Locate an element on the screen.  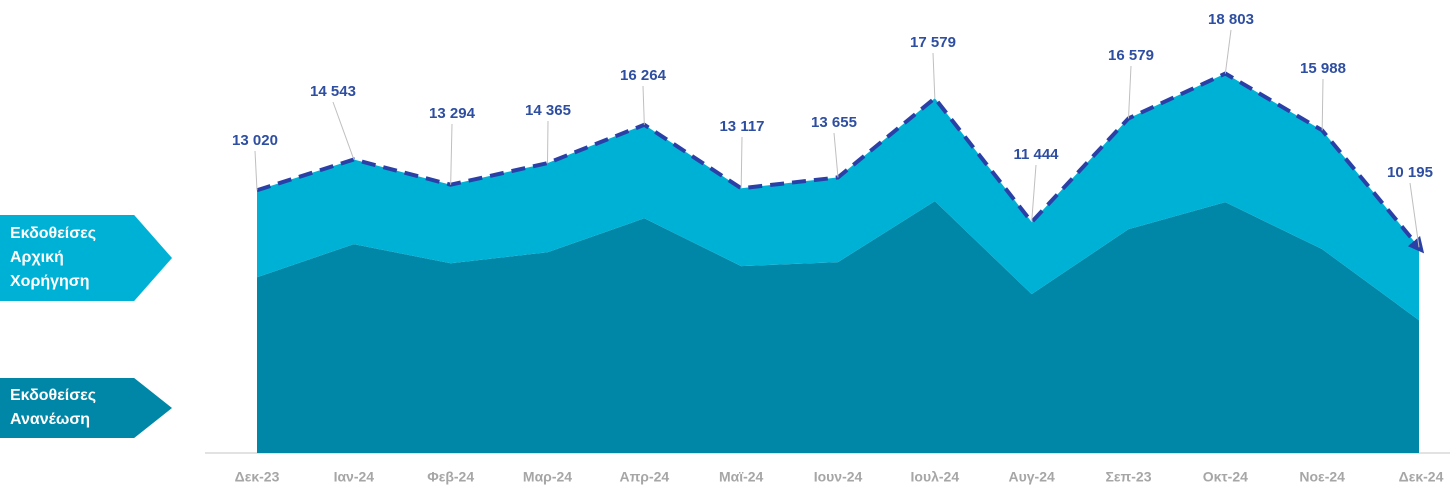
total-label: 10 195 is located at coordinates (1410, 172).